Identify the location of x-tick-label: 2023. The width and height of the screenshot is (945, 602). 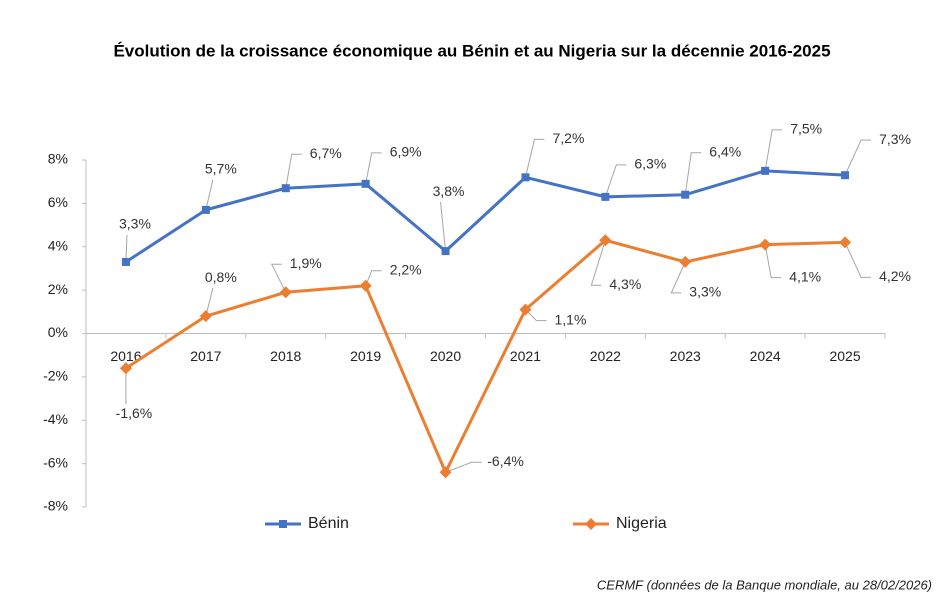
(685, 356).